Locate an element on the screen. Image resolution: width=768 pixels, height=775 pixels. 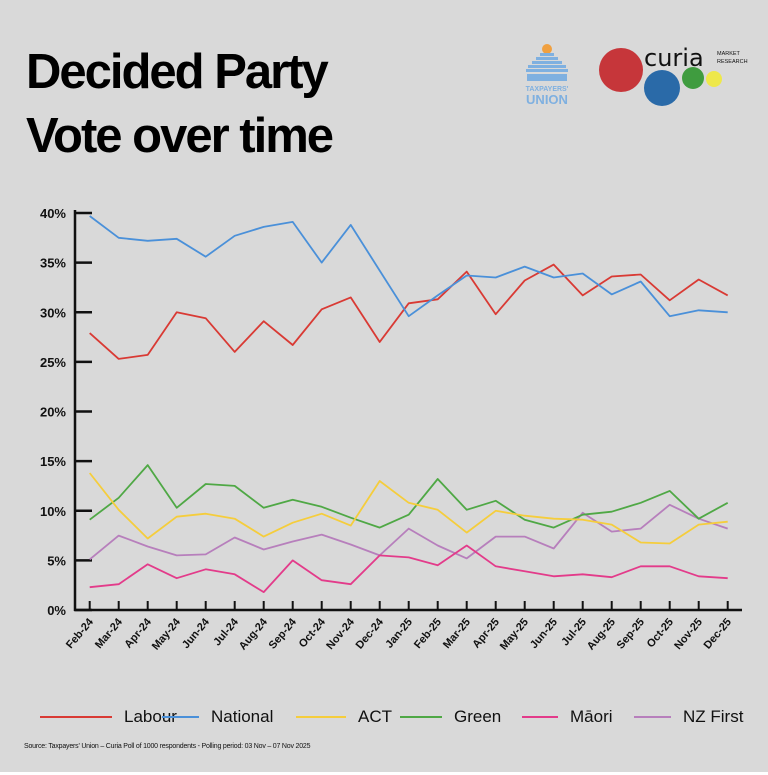
legend-label: Labour is located at coordinates (150, 716).